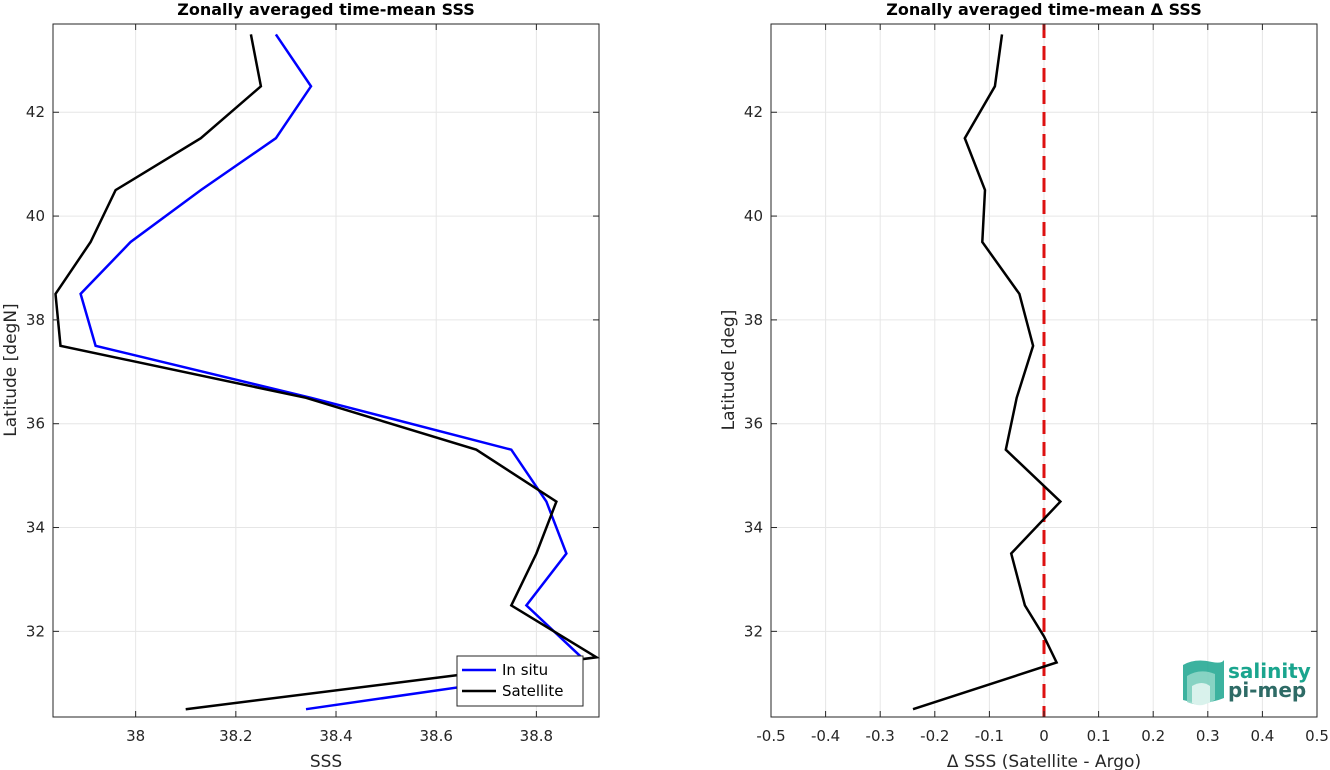 The image size is (1330, 770). I want to click on x-tick-label: -0.3, so click(880, 736).